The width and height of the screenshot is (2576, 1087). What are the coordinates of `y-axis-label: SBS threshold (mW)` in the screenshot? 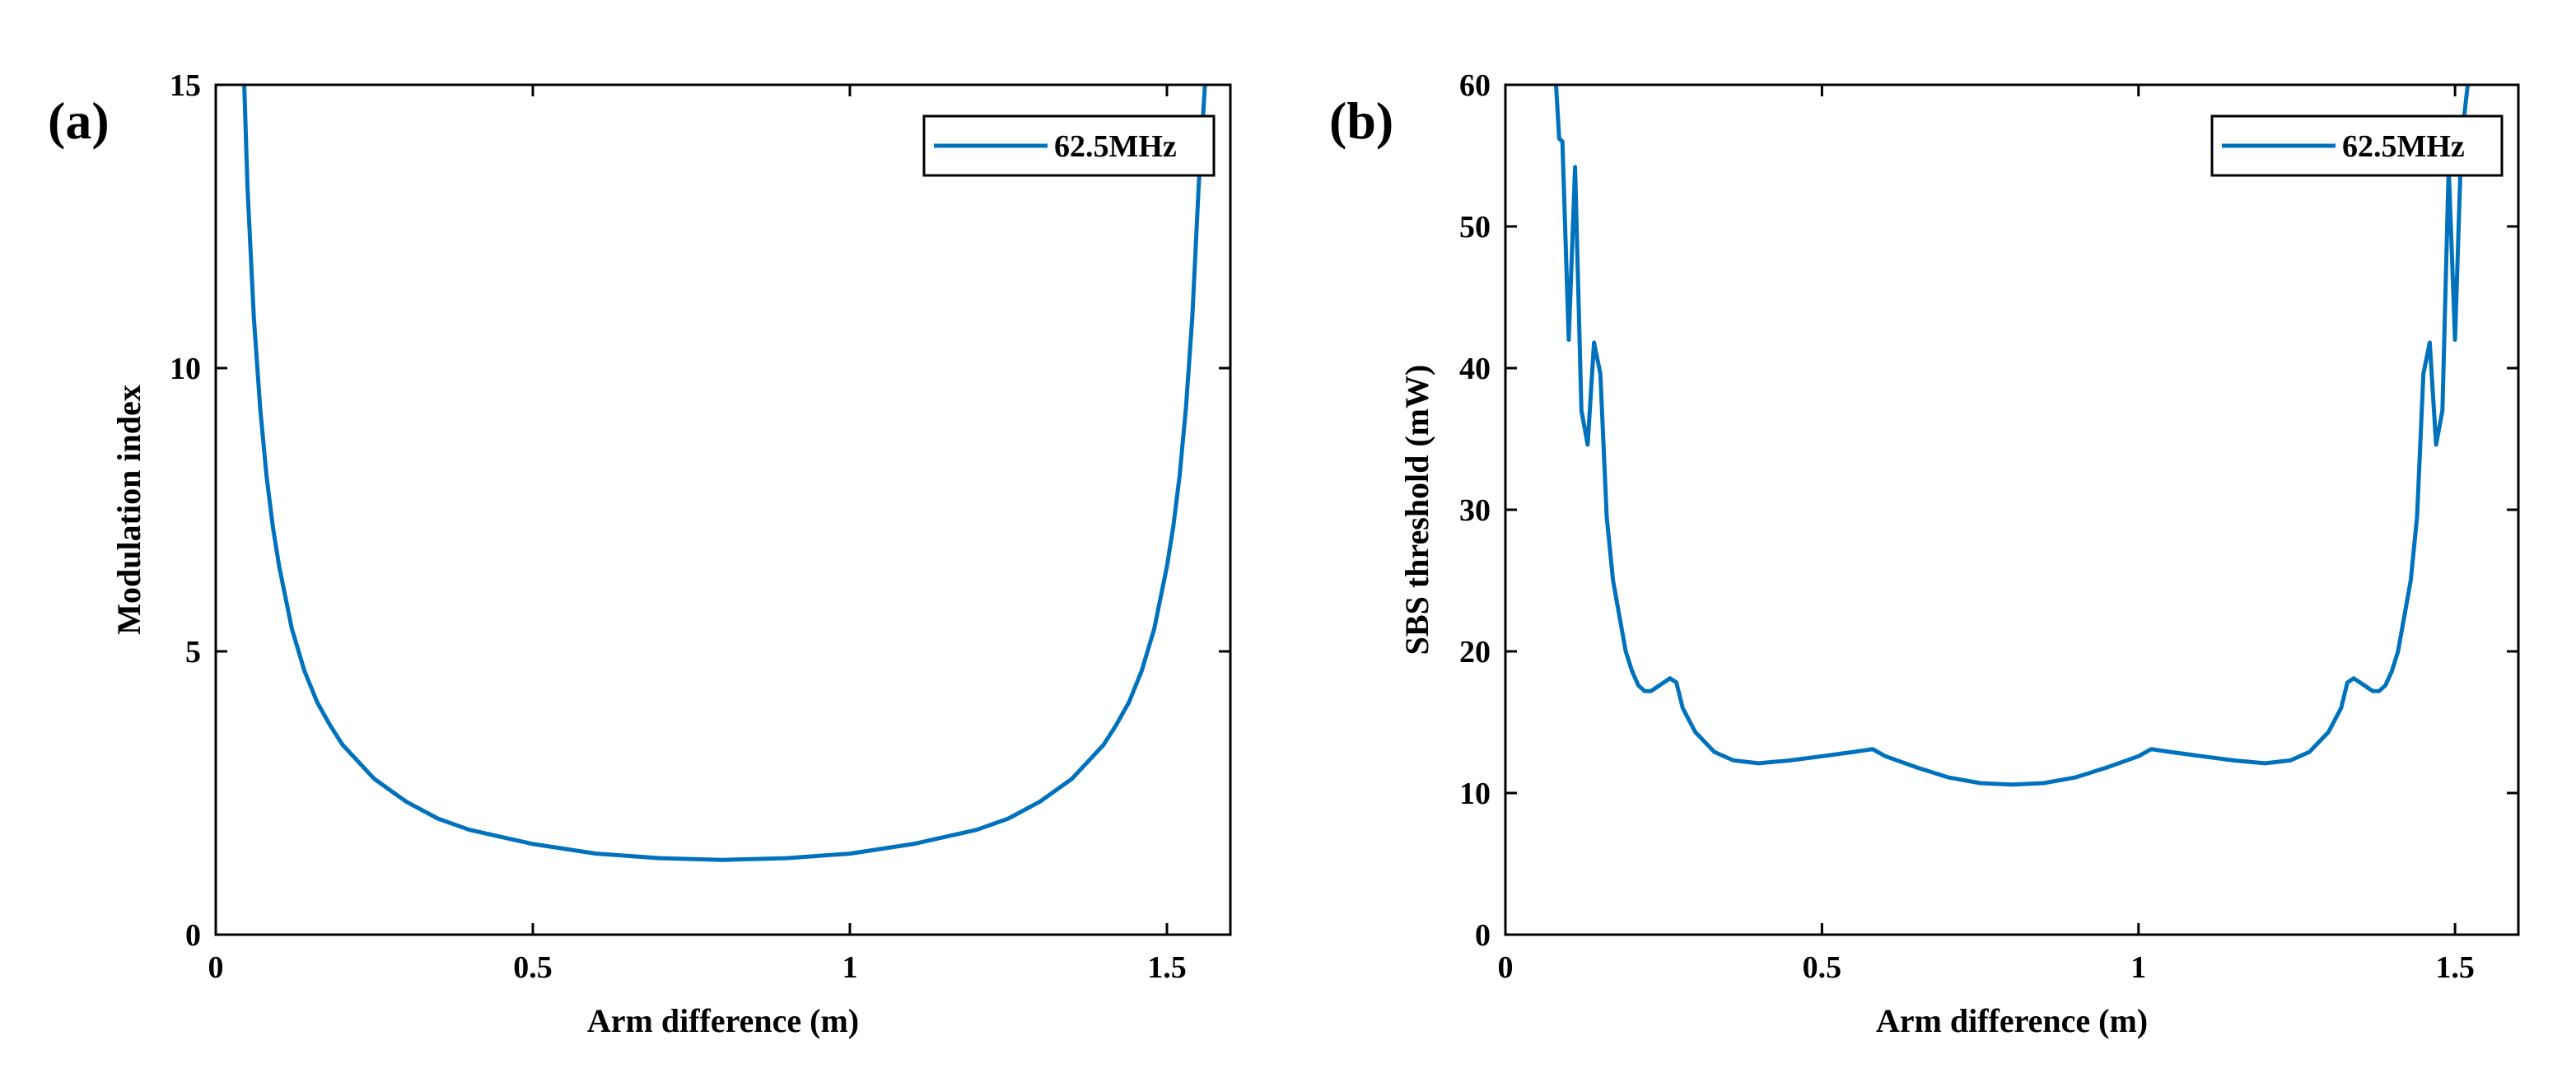 It's located at (1416, 510).